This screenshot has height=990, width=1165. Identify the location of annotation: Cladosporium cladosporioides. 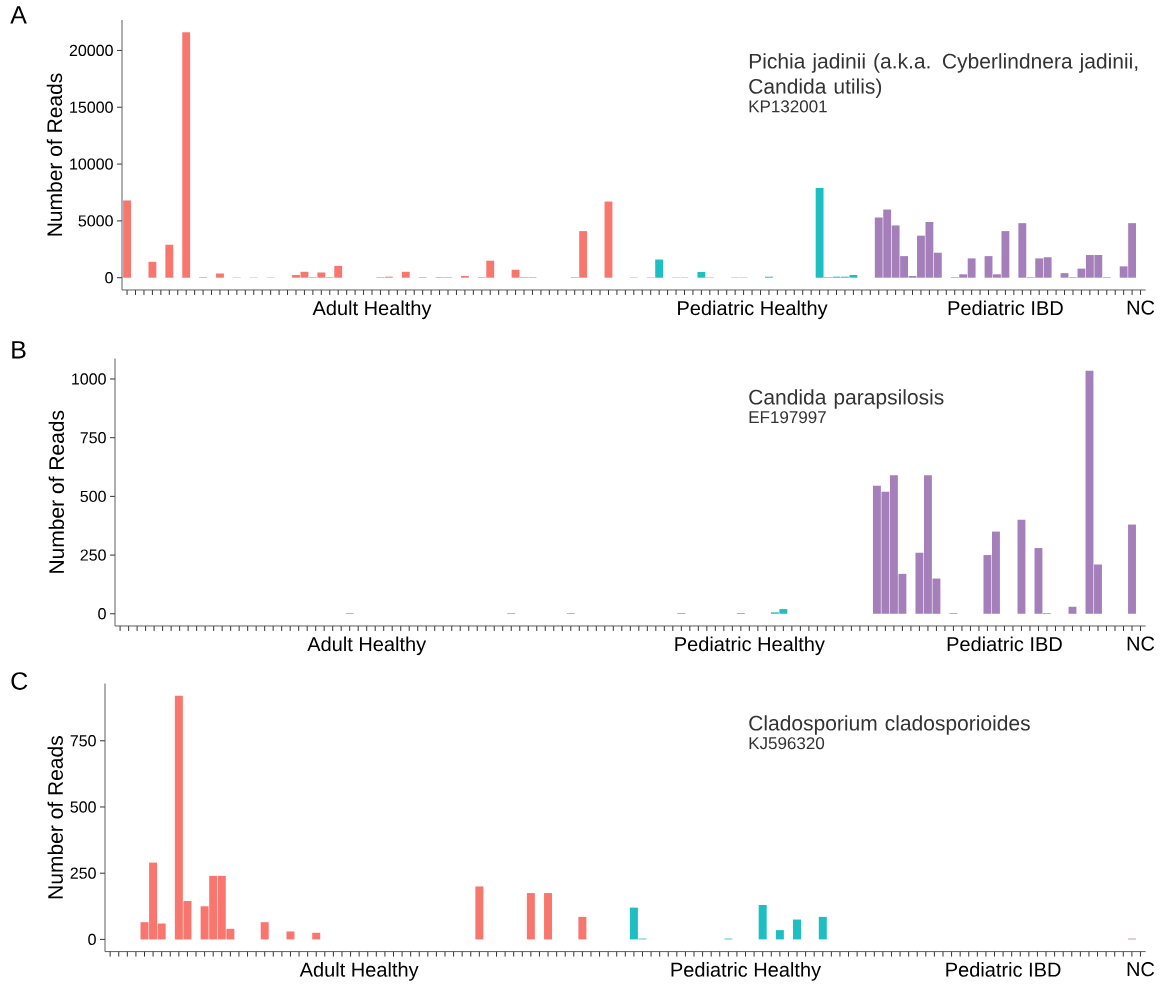
(889, 725).